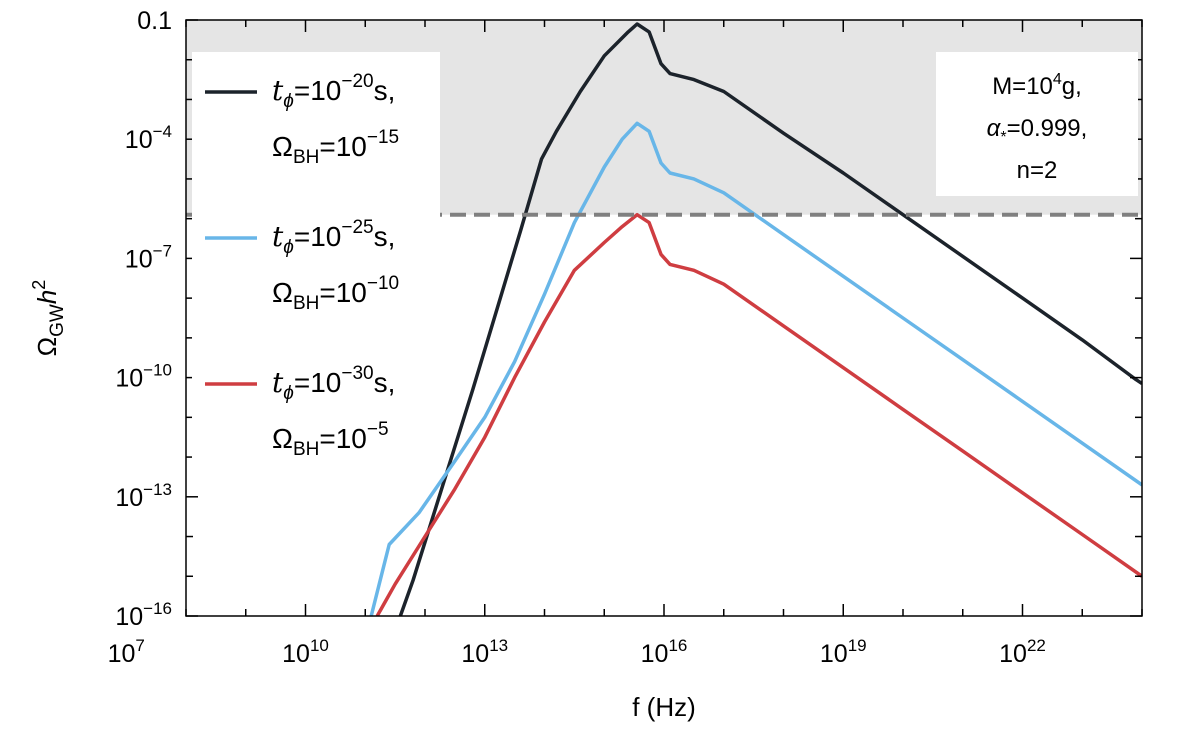 The image size is (1184, 744). I want to click on legend-label-1: tϕ=10−20s,, so click(333, 91).